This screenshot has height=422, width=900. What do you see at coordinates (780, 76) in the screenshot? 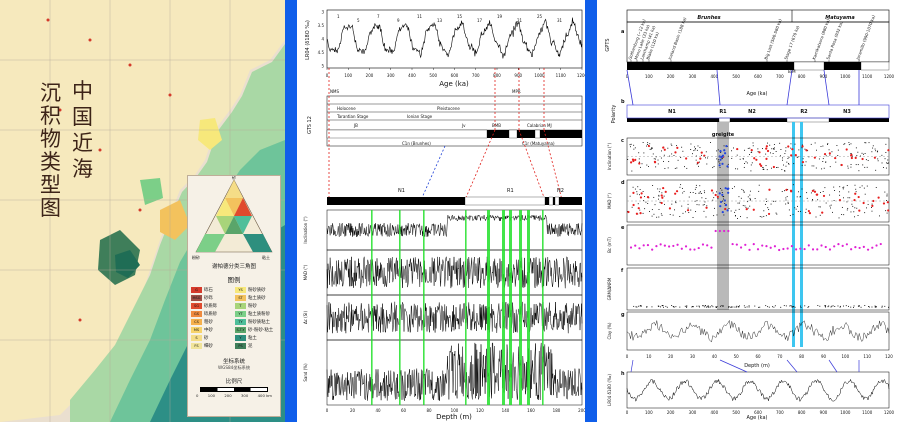
I see `gpts-age-tick: 700` at bounding box center [780, 76].